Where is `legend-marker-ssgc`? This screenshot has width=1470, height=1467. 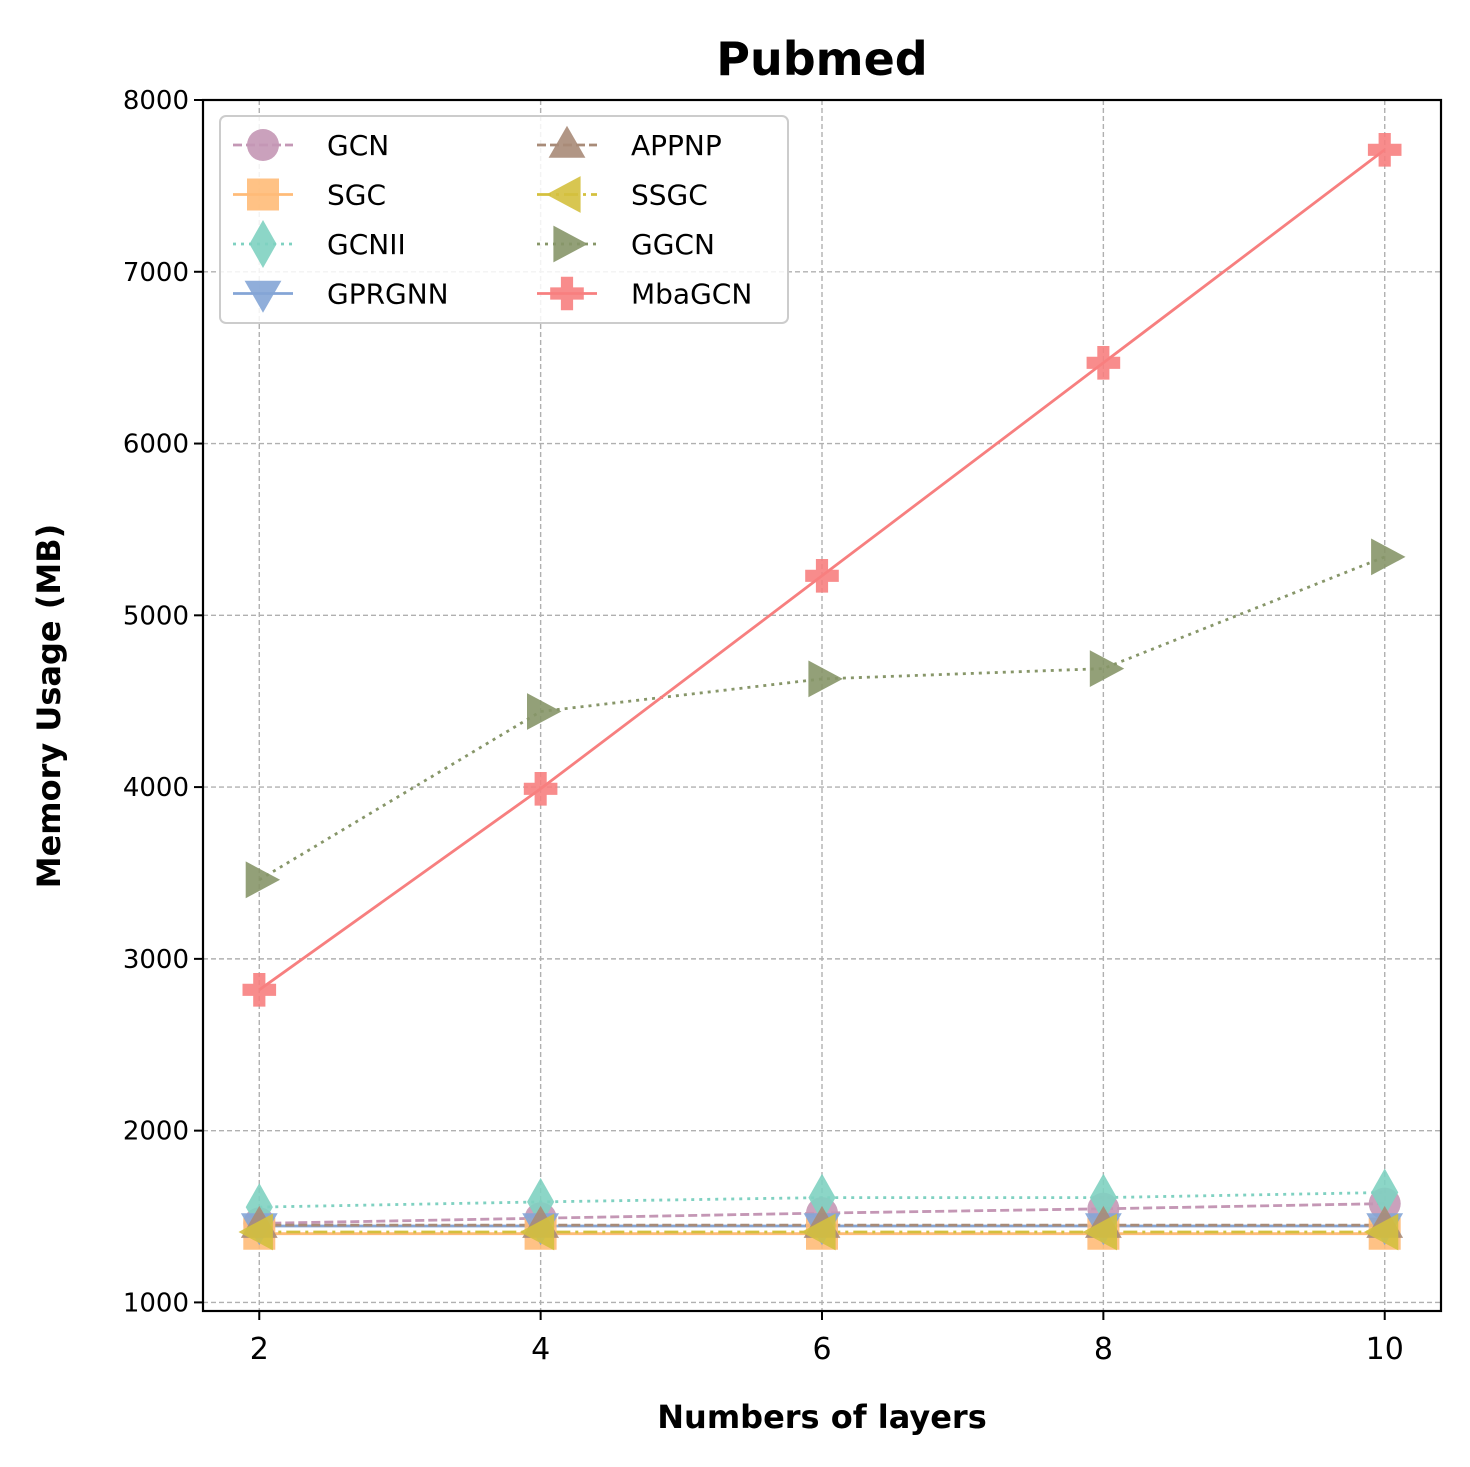 legend-marker-ssgc is located at coordinates (563, 194).